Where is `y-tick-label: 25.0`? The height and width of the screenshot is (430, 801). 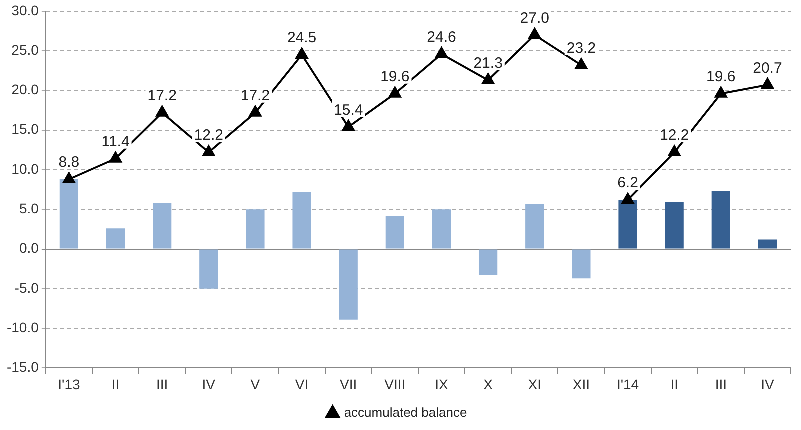 y-tick-label: 25.0 is located at coordinates (26, 50).